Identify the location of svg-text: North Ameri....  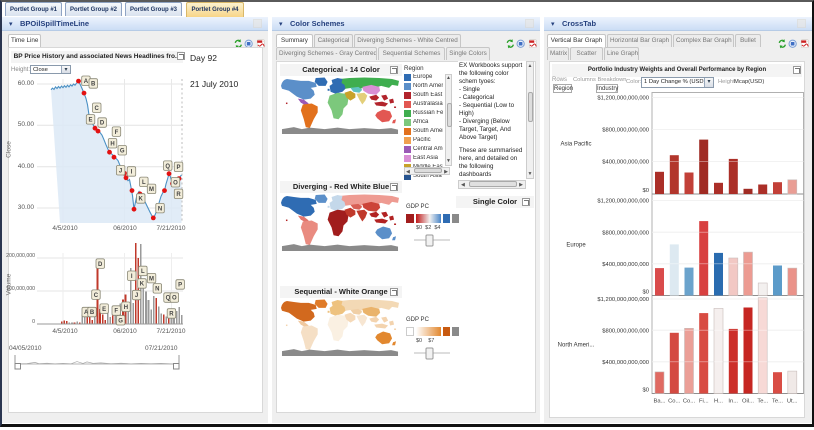
(576, 345).